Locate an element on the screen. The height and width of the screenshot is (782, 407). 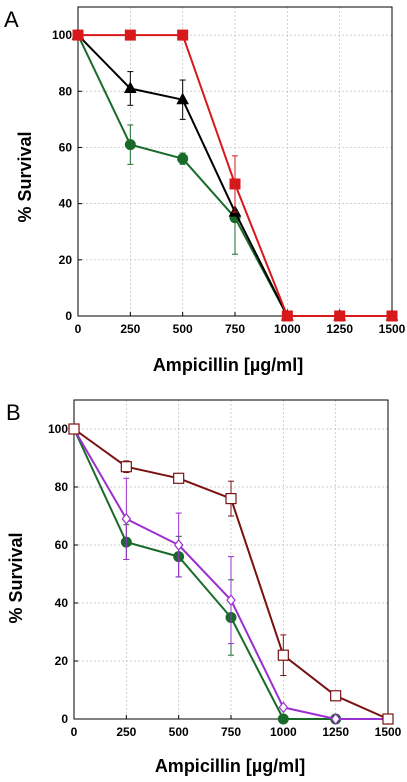
panel-label-b: B is located at coordinates (13, 412).